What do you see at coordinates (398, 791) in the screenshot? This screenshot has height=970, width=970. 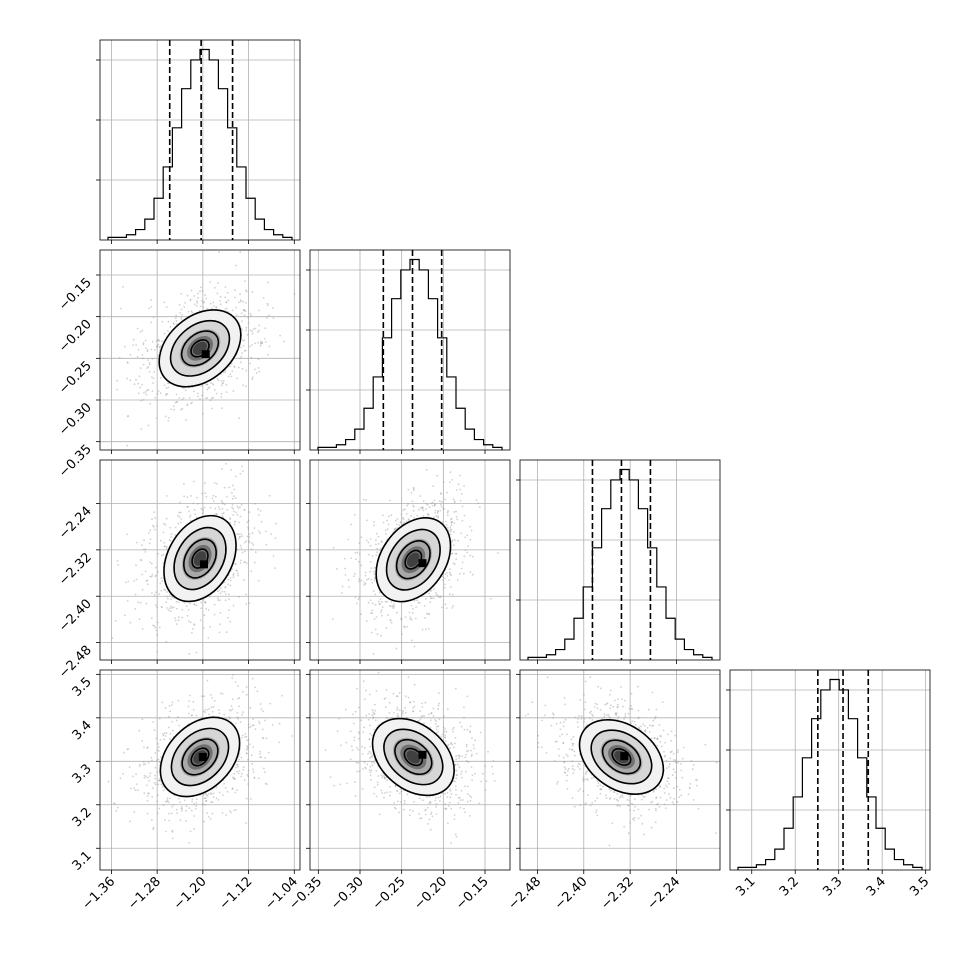 I see `density-panel: −0.35−0.30−0.25−0.20−0.15` at bounding box center [398, 791].